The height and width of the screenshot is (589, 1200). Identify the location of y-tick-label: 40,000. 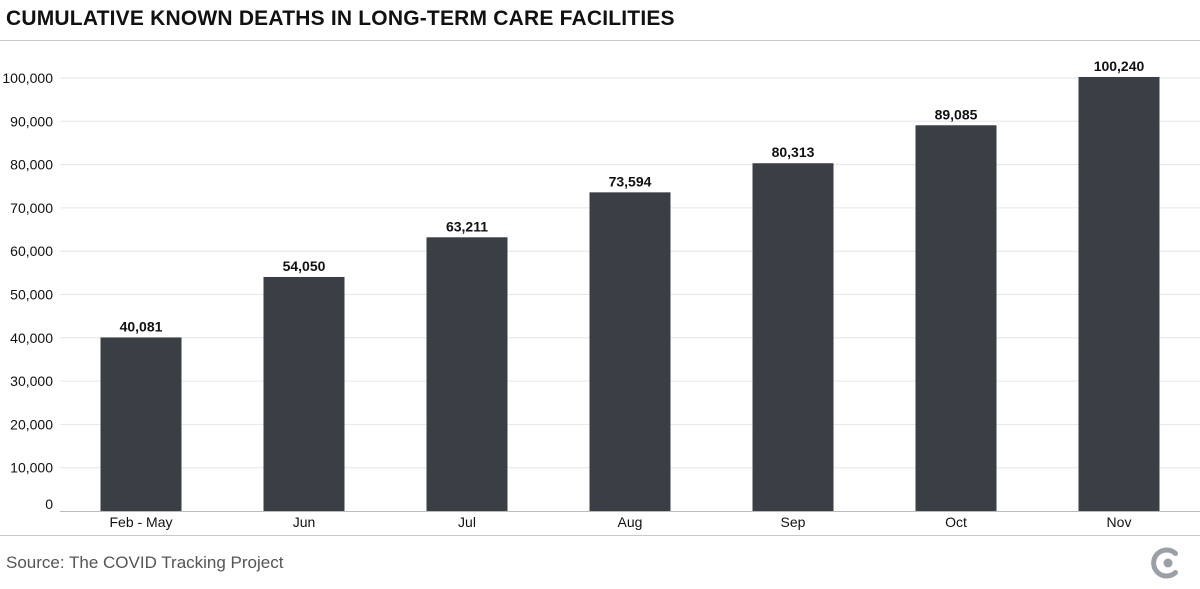
(31, 338).